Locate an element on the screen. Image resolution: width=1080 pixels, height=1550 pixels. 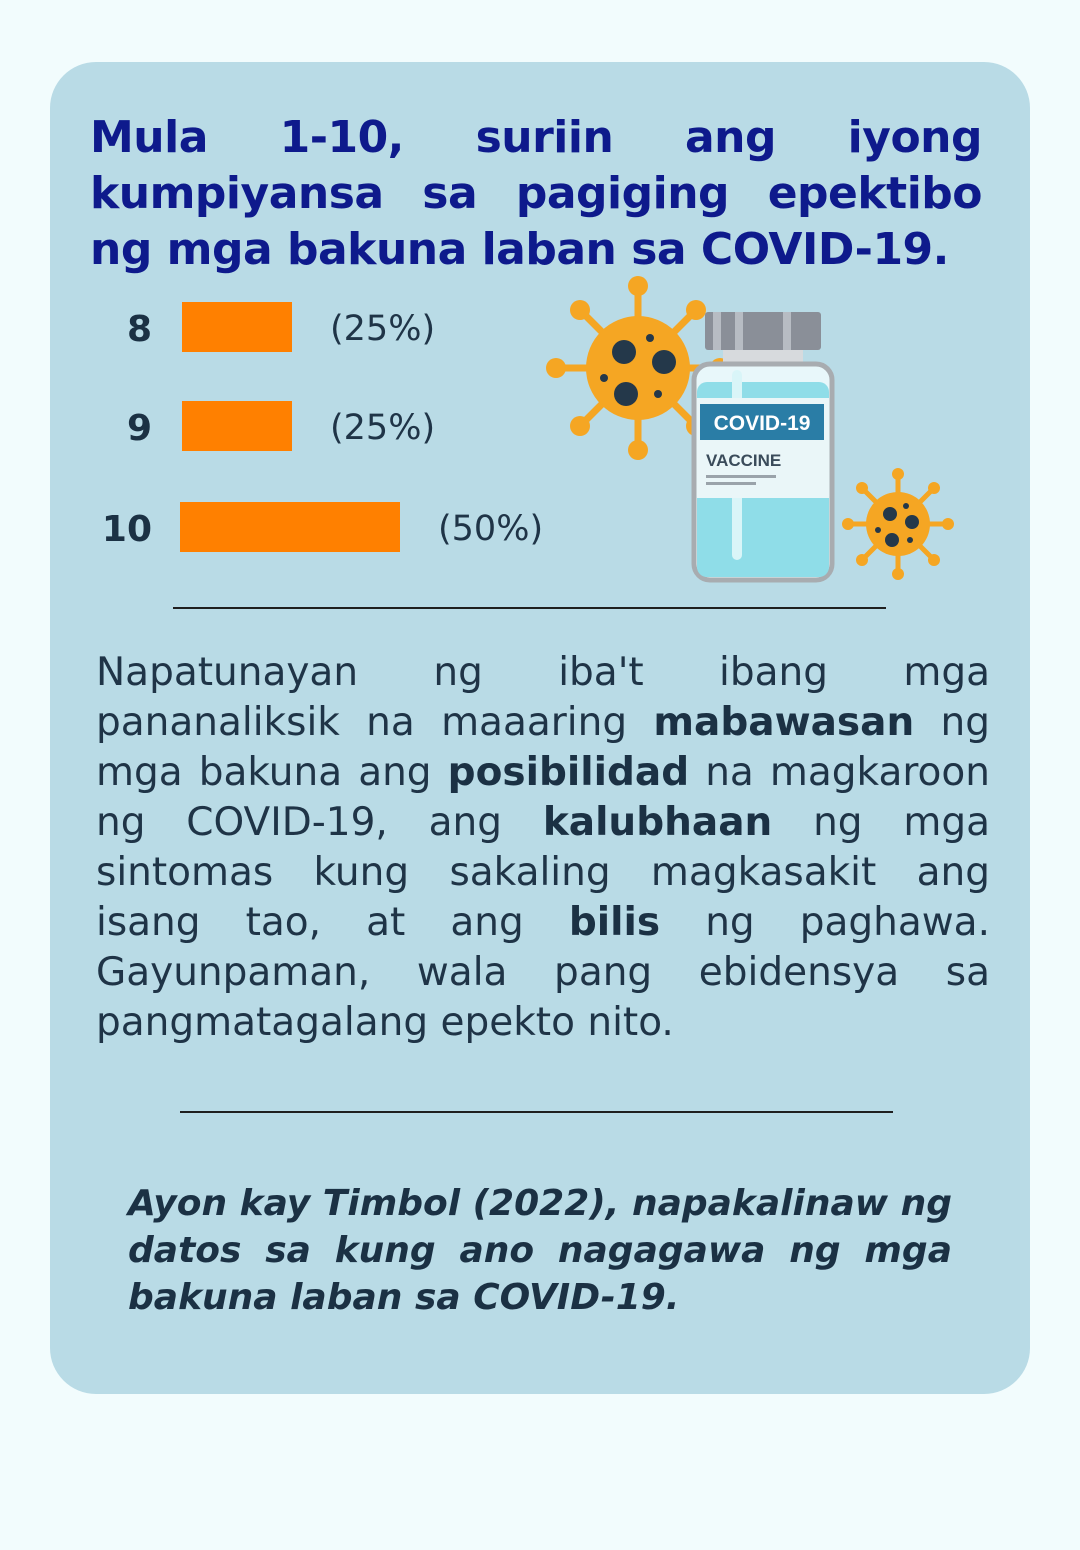
body-text-3: na magkaroon ng COVID-19, ang is located at coordinates (543, 797).